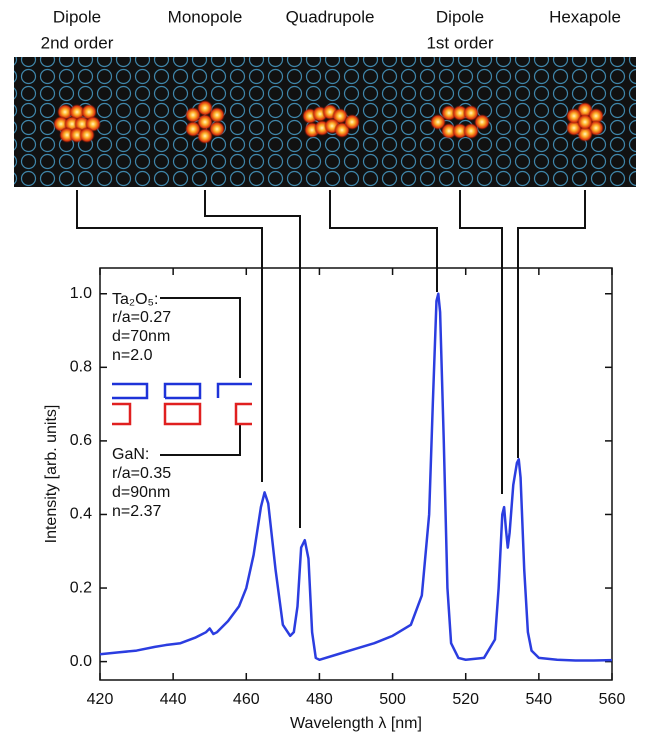  What do you see at coordinates (459, 42) in the screenshot?
I see `mode-label: 1st order` at bounding box center [459, 42].